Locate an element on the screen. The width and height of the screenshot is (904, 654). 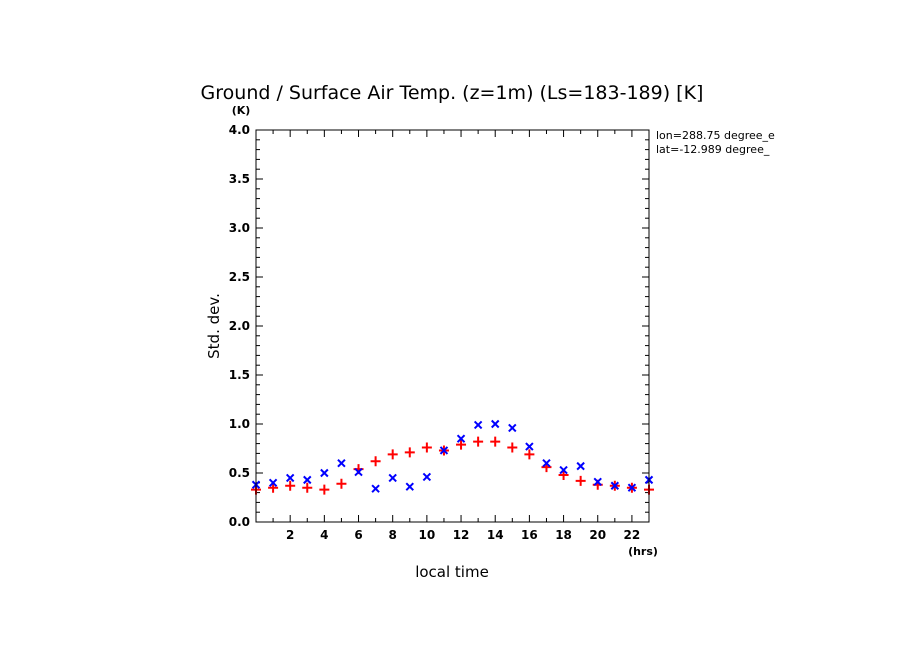
x-tick-label: 4 is located at coordinates (324, 535).